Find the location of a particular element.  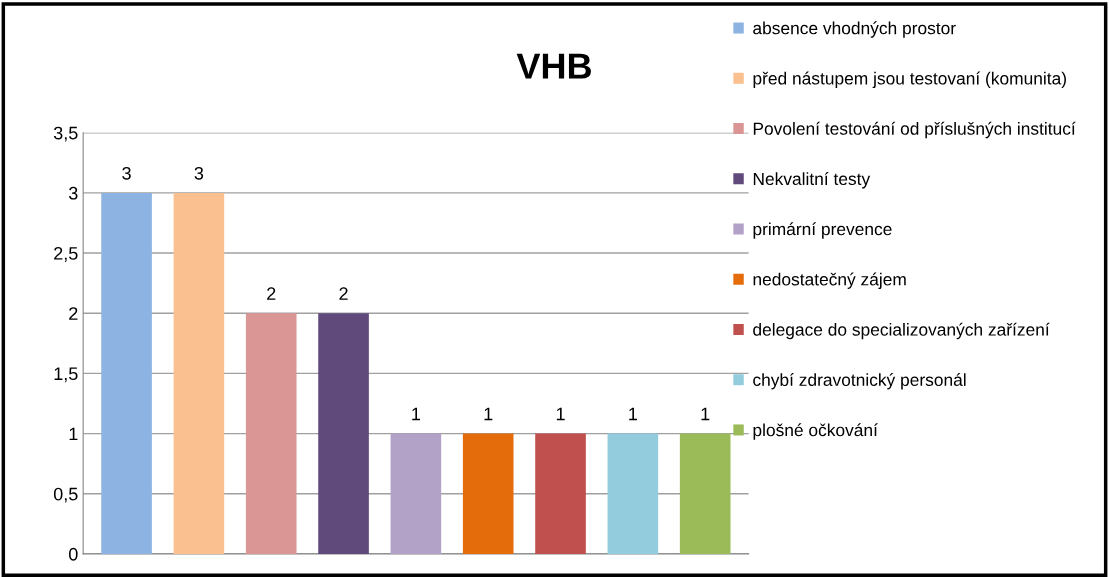

legend-label: Povolení testování od příslušných institucí is located at coordinates (914, 130).